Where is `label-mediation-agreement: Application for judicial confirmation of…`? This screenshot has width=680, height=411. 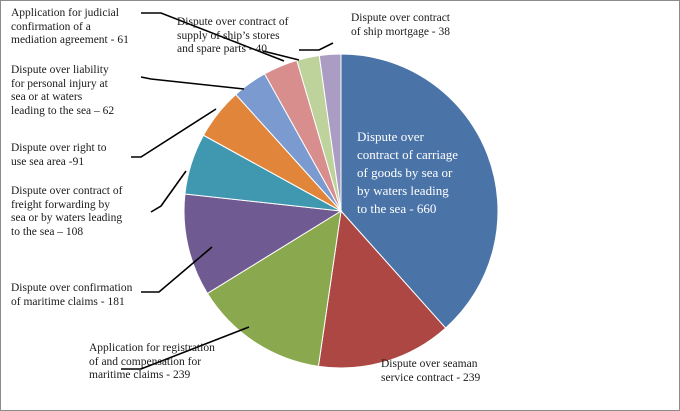 label-mediation-agreement: Application for judicial confirmation of… is located at coordinates (70, 26).